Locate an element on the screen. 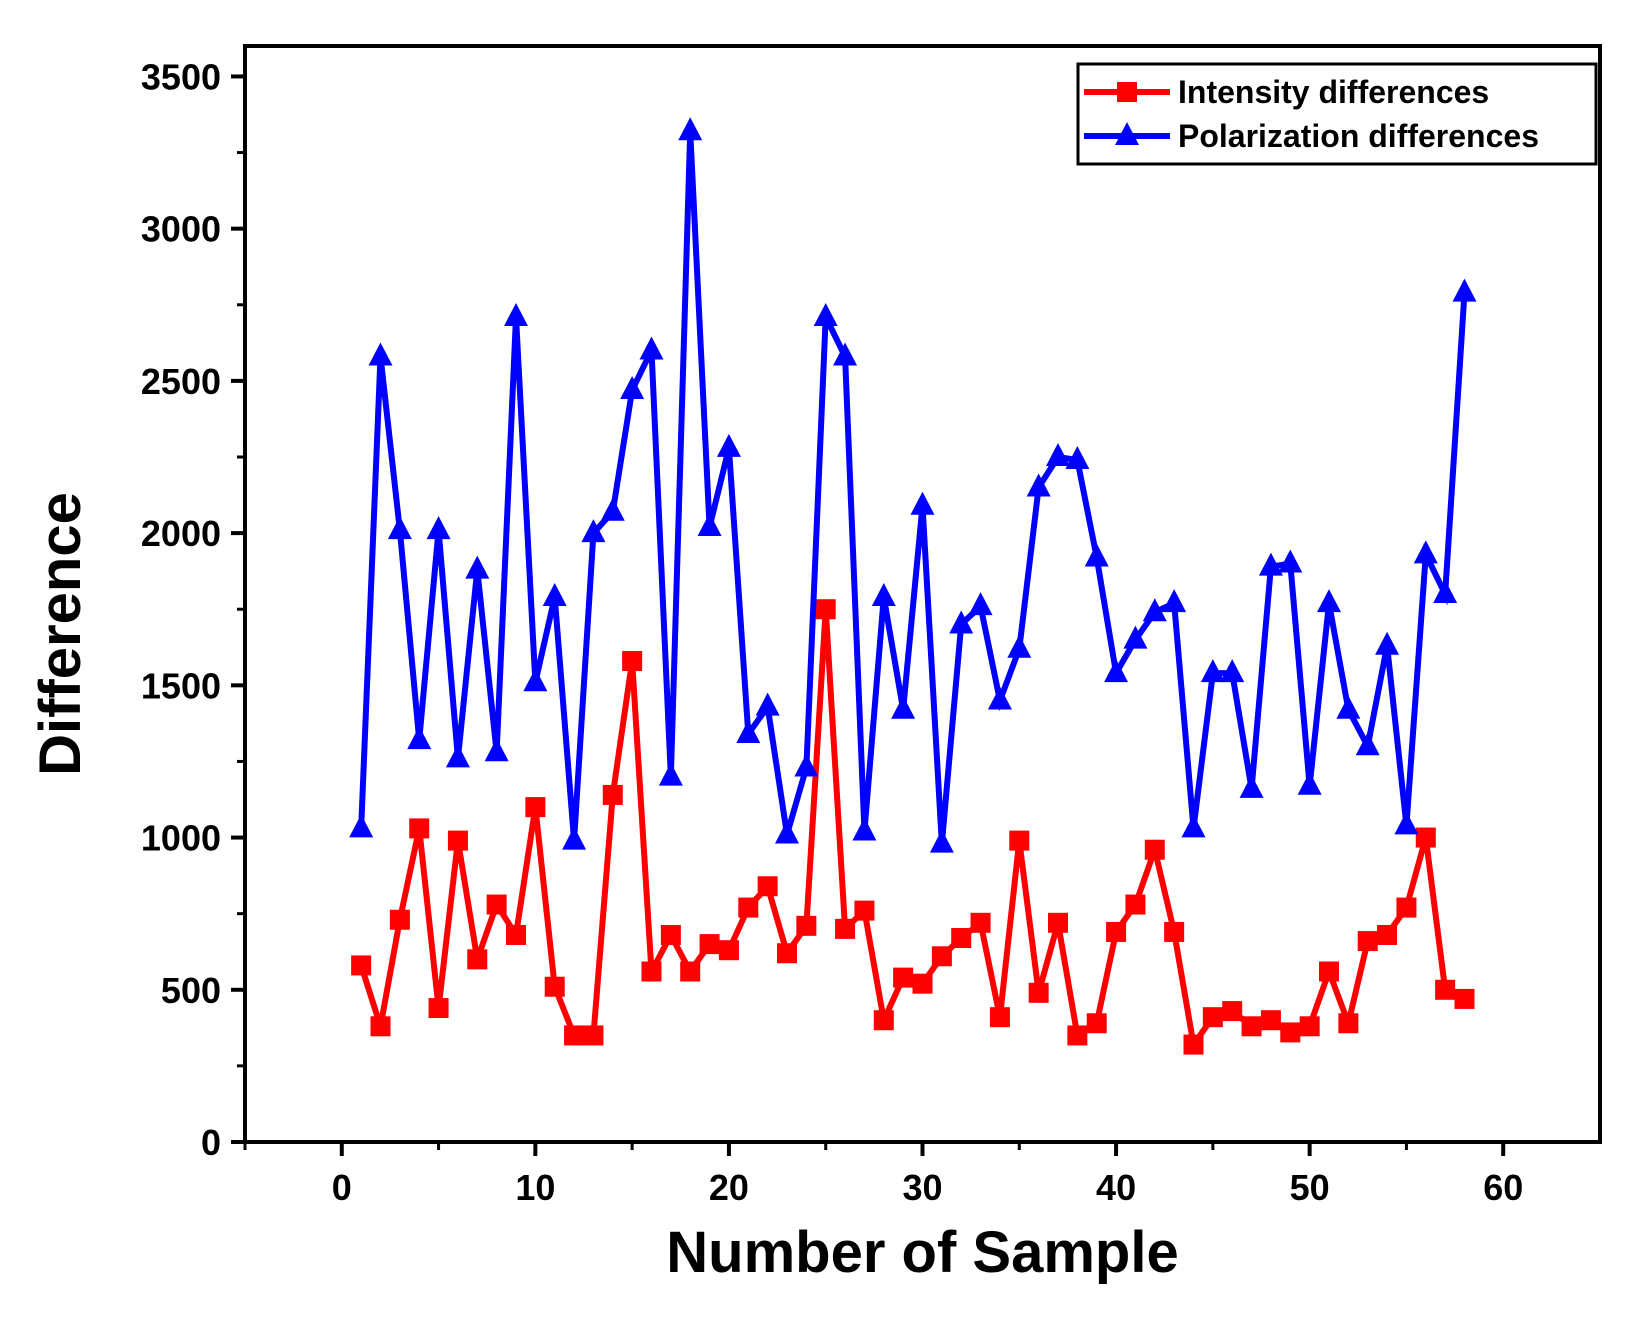 The width and height of the screenshot is (1651, 1318). x-tick-label: 50 is located at coordinates (1310, 1187).